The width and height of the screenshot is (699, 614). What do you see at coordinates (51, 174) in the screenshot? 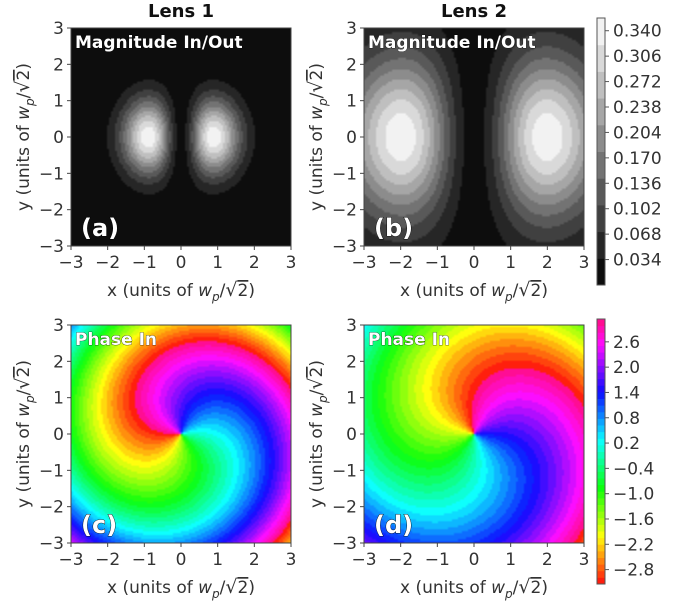
I see `y-tick-label: −1` at bounding box center [51, 174].